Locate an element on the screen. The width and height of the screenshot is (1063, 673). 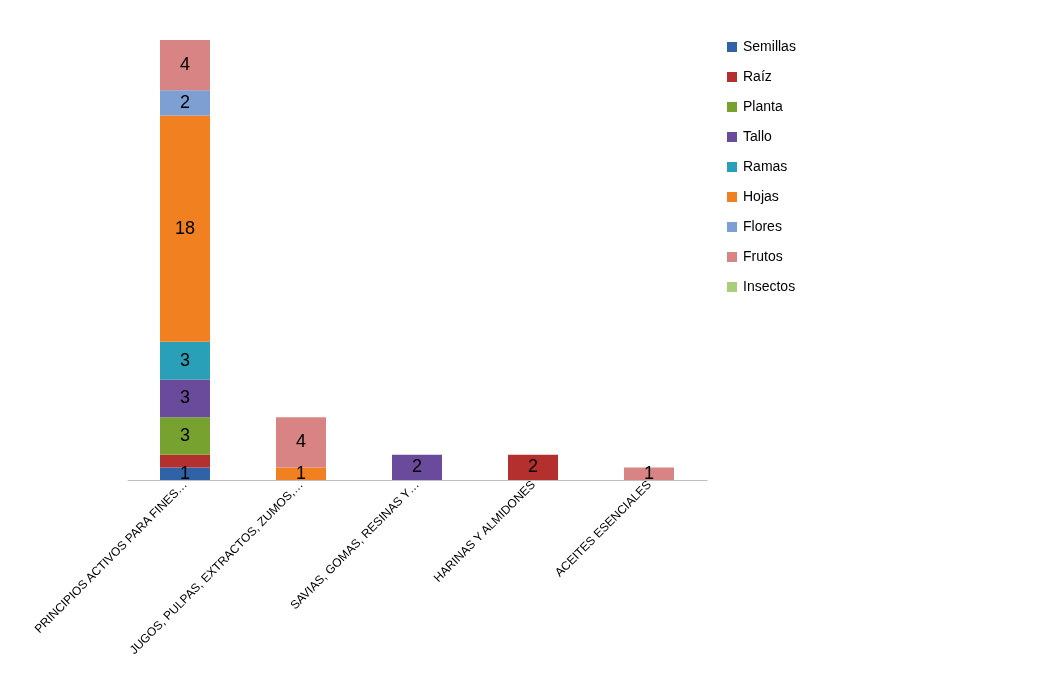
legend-label: Semillas is located at coordinates (769, 46).